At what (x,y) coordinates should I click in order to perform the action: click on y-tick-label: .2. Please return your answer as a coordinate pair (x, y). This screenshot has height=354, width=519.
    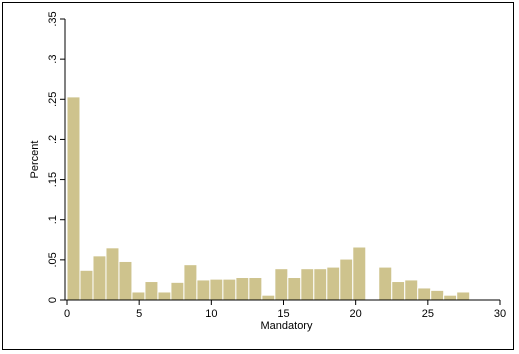
    Looking at the image, I should click on (53, 139).